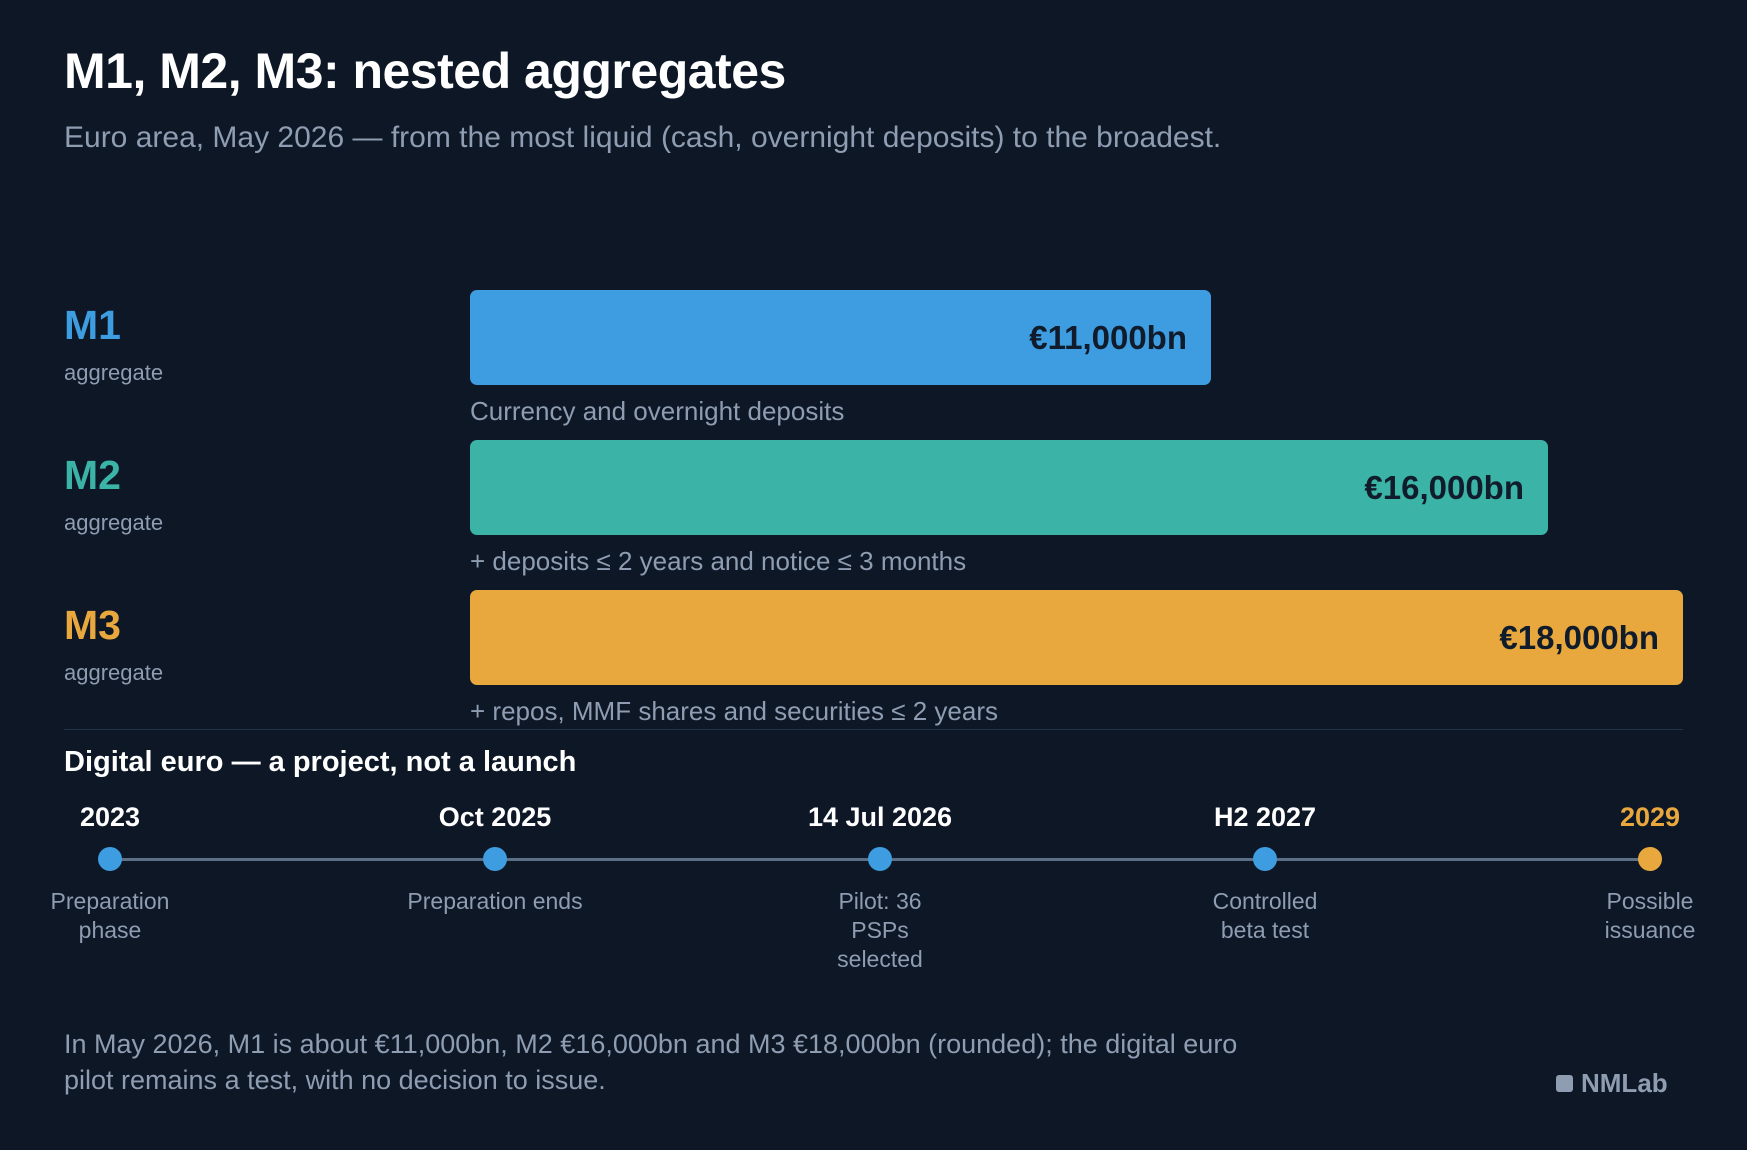 This screenshot has height=1150, width=1747. Describe the element at coordinates (880, 817) in the screenshot. I see `milestone-date: 14 Jul 2026` at that location.